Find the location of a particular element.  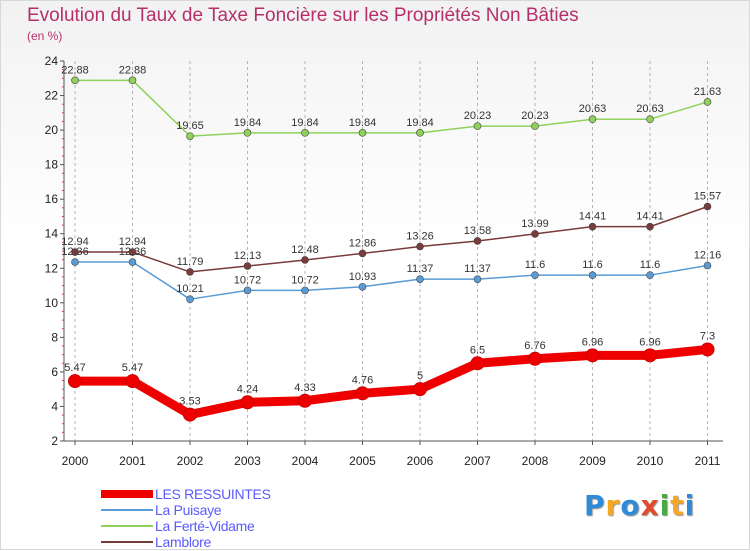

logo-letter: o is located at coordinates (630, 505).